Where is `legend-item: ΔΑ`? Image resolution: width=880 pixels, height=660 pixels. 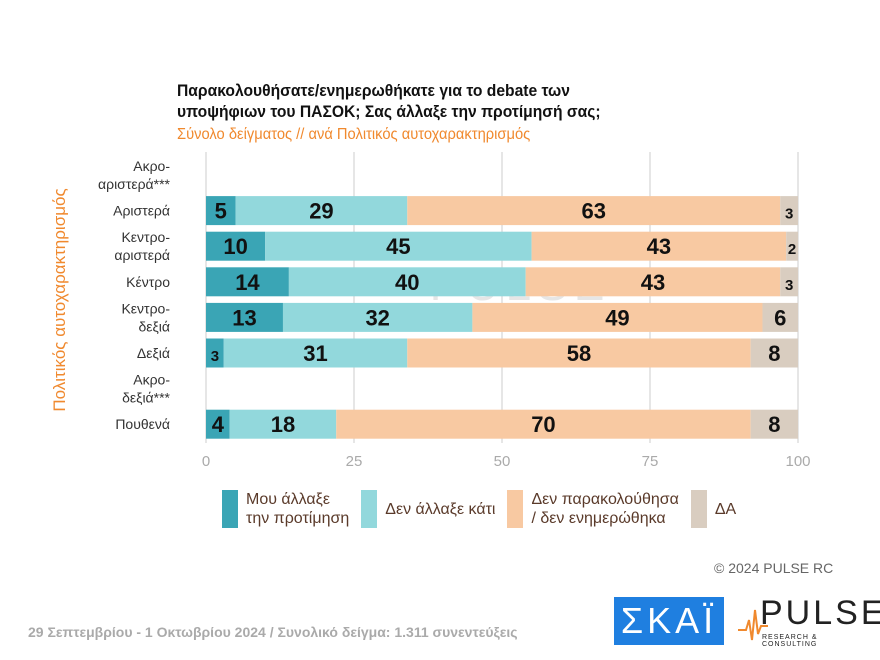
legend-item: ΔΑ is located at coordinates (713, 509).